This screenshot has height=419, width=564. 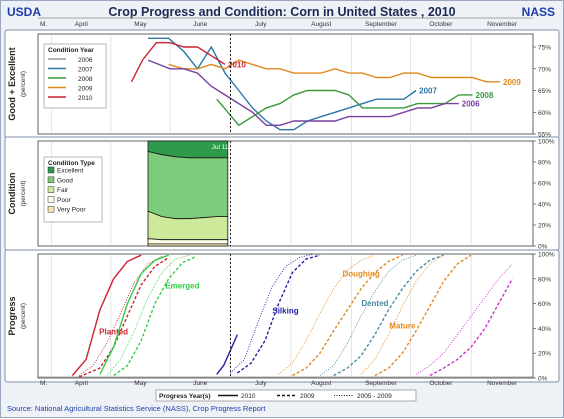 I want to click on series-line-2010, so click(x=178, y=62).